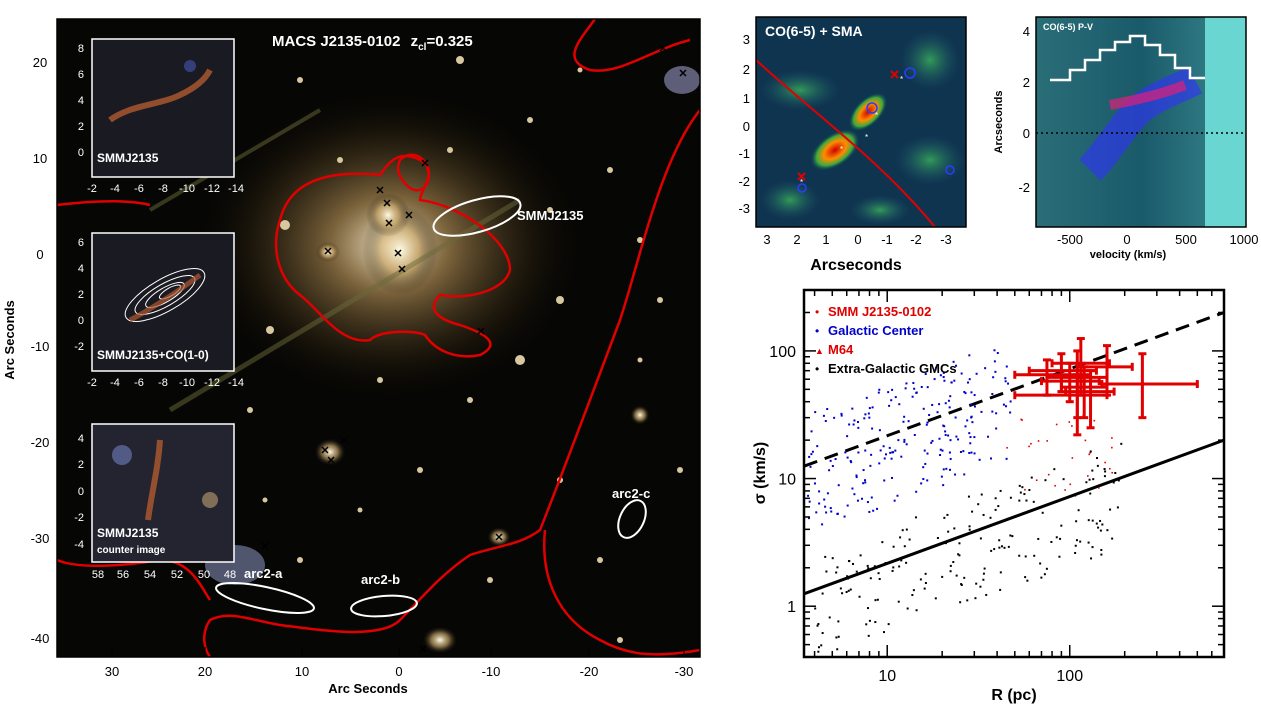 This screenshot has width=1261, height=722. I want to click on y-tick-label: 1, so click(791, 607).